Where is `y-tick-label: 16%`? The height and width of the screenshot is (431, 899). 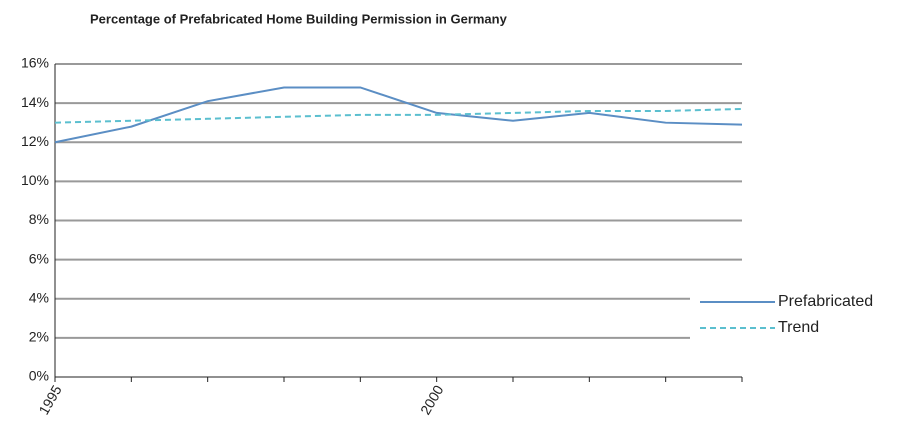 y-tick-label: 16% is located at coordinates (35, 63).